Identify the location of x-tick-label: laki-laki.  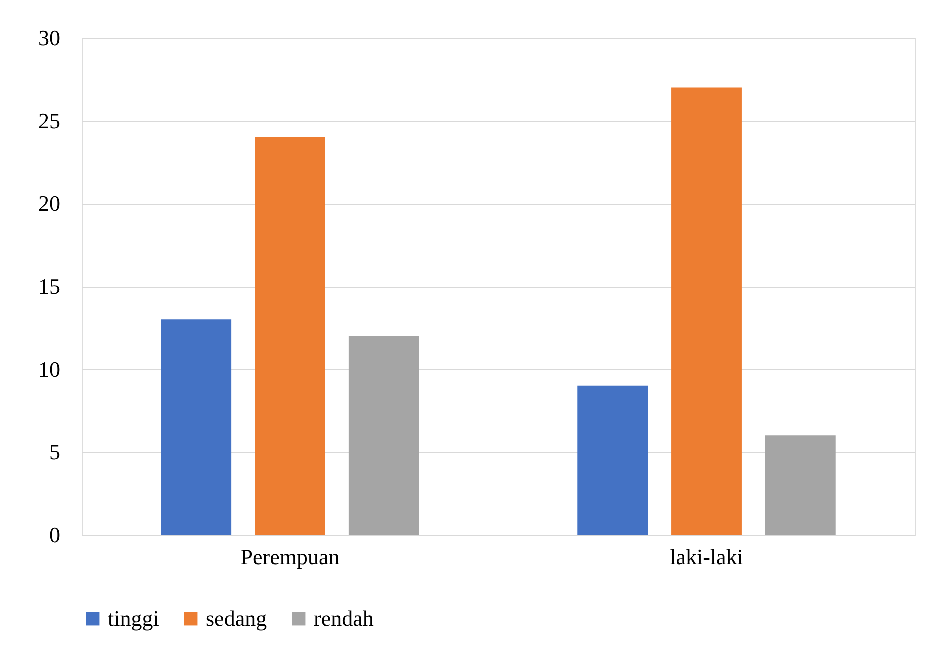
(707, 557).